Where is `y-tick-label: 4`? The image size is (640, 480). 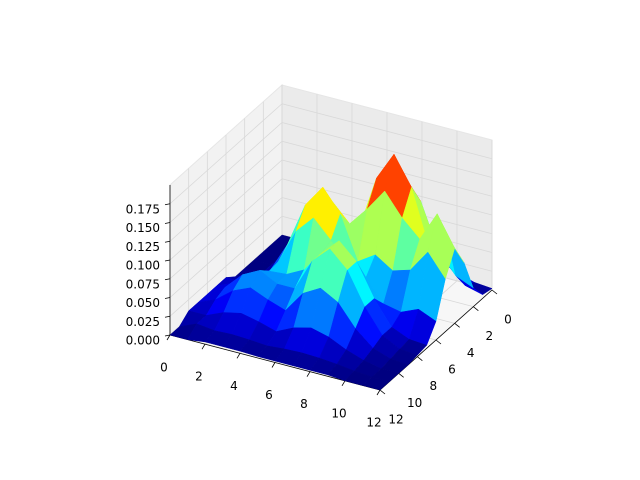
y-tick-label: 4 is located at coordinates (471, 353).